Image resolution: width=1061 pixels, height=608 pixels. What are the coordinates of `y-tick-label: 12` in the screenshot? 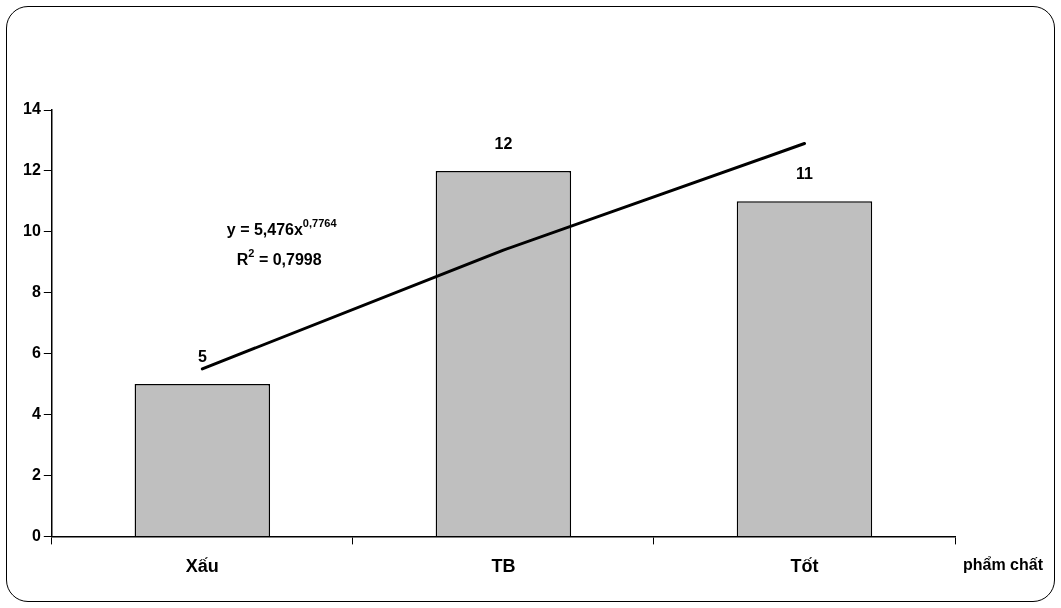 It's located at (32, 170).